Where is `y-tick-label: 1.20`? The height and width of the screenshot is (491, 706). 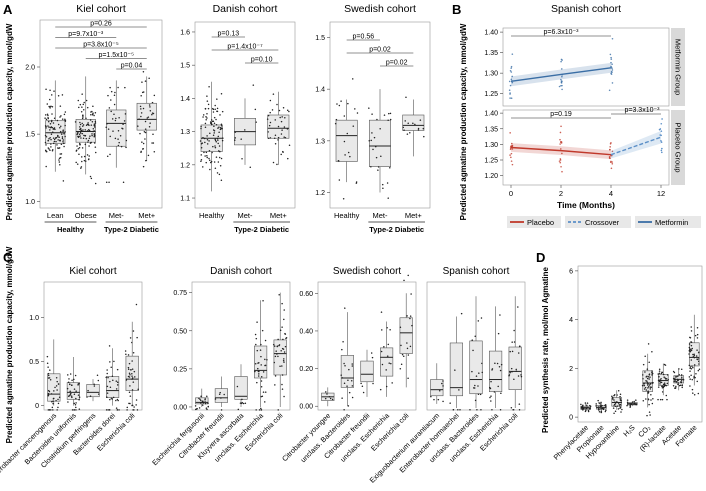 y-tick-label: 1.20 is located at coordinates (491, 176).